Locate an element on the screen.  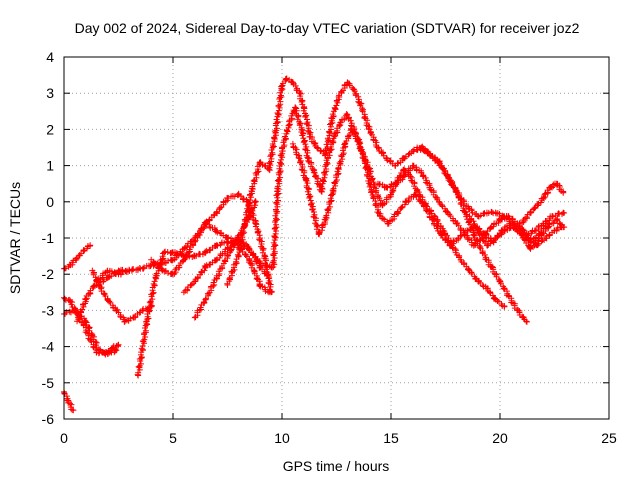
y-tick-label: -1 is located at coordinates (48, 238).